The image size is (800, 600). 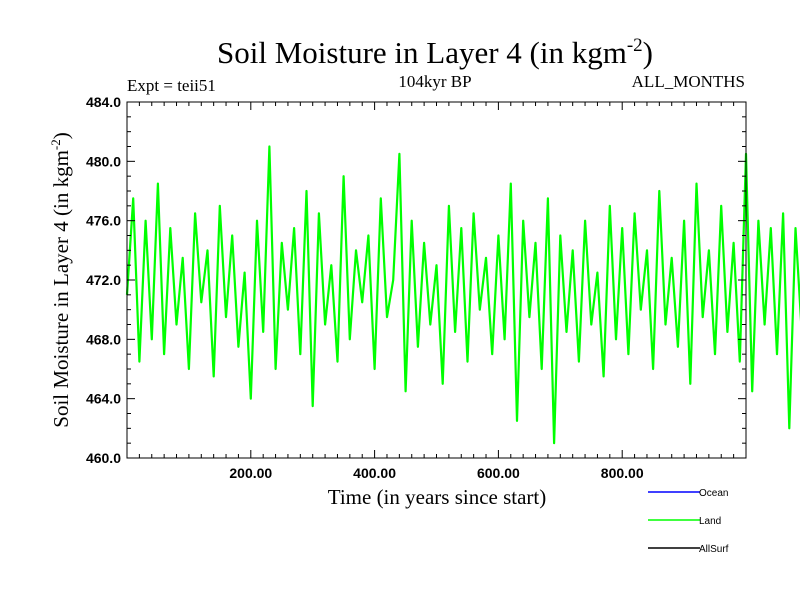 What do you see at coordinates (60, 279) in the screenshot?
I see `y-axis-label: Soil Moisture in Layer 4 (in kgm-2)` at bounding box center [60, 279].